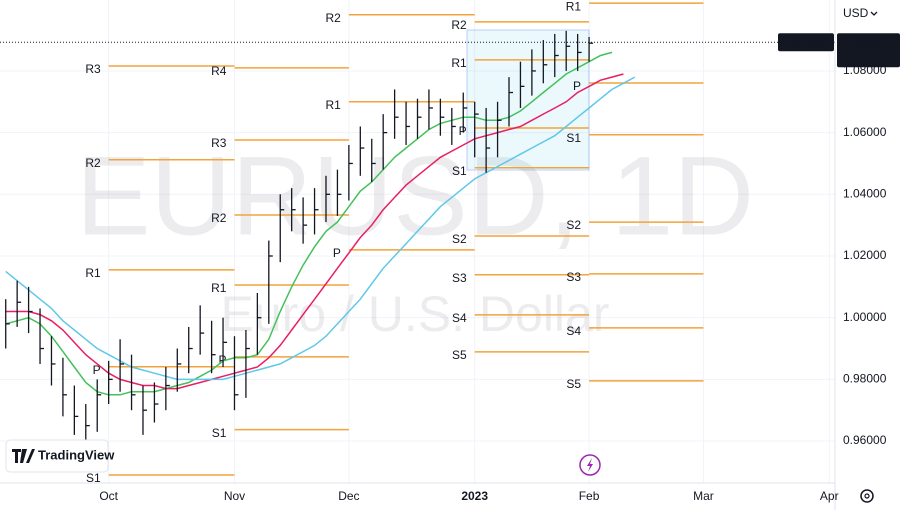  I want to click on x-tick-label: Mar, so click(703, 496).